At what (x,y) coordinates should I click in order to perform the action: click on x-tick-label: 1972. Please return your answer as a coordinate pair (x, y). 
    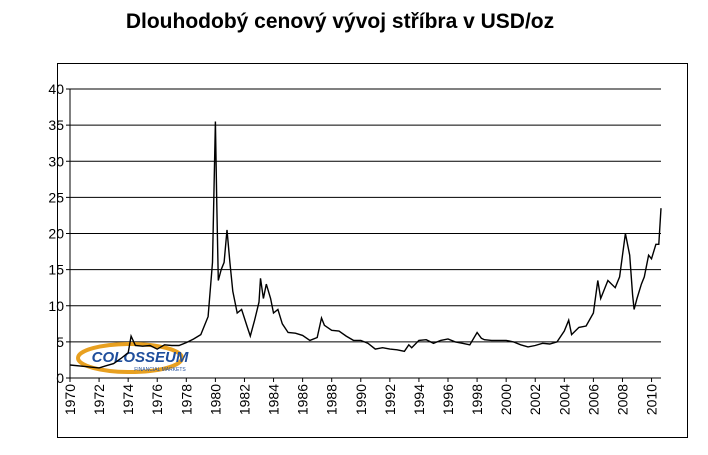
    Looking at the image, I should click on (99, 399).